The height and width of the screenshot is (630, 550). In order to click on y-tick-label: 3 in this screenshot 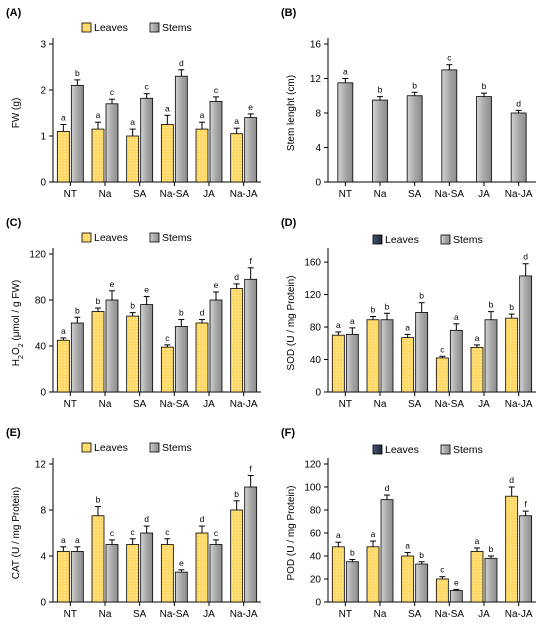, I will do `click(43, 45)`.